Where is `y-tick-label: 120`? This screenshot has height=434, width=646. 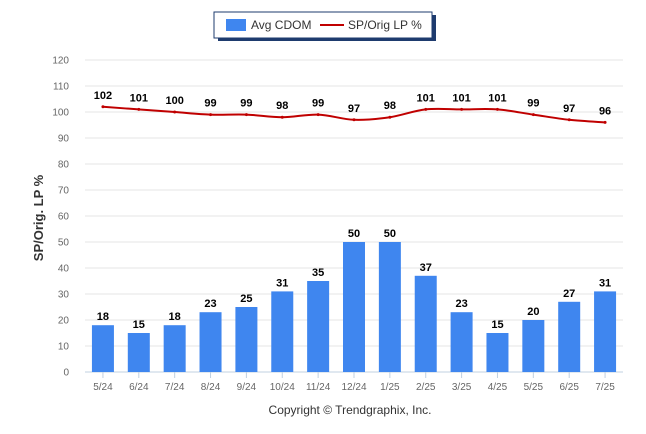 y-tick-label: 120 is located at coordinates (60, 61).